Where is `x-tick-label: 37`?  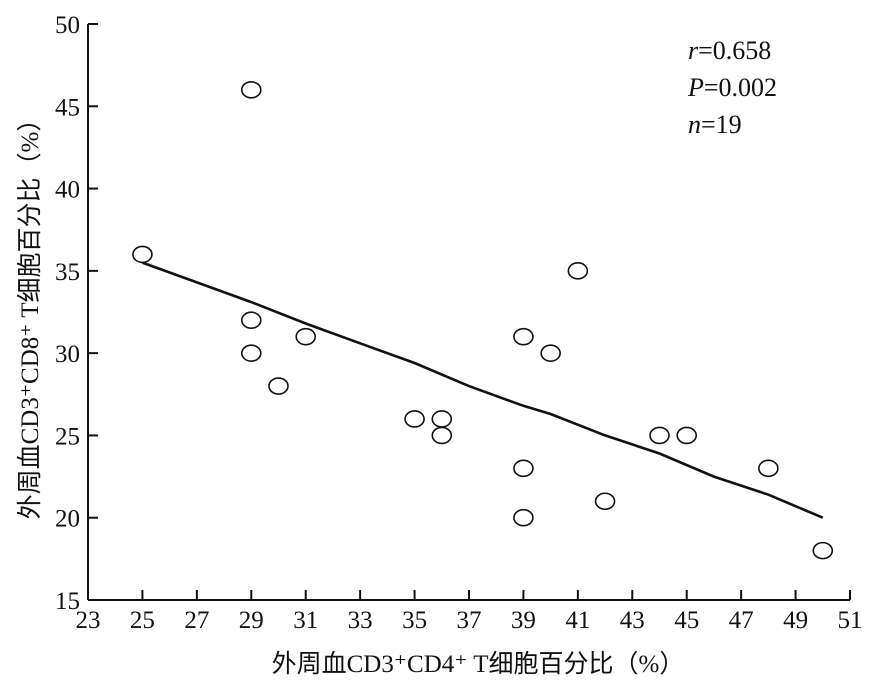
x-tick-label: 37 is located at coordinates (469, 620).